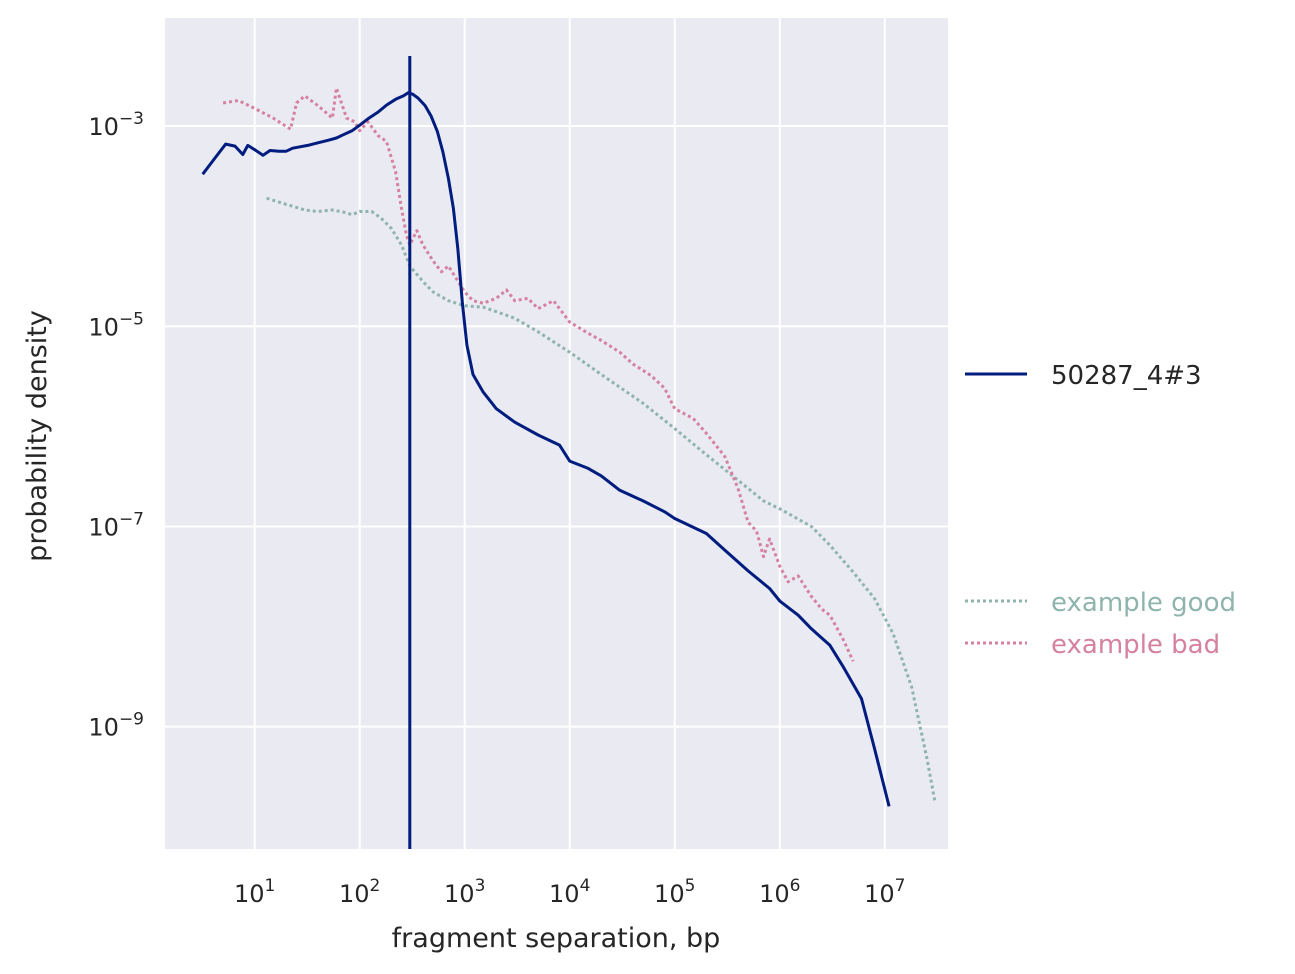  What do you see at coordinates (464, 892) in the screenshot?
I see `x-tick-label-2: 10³` at bounding box center [464, 892].